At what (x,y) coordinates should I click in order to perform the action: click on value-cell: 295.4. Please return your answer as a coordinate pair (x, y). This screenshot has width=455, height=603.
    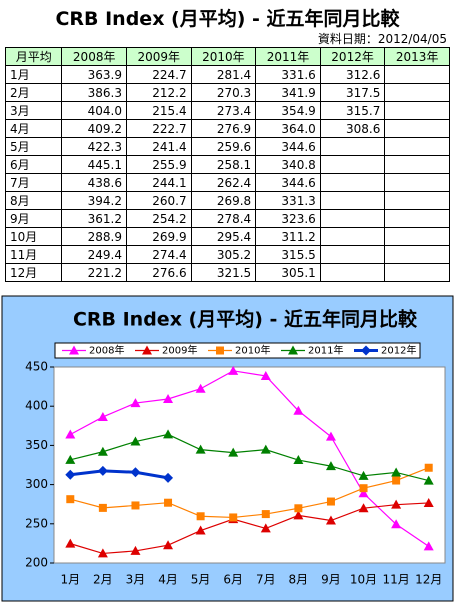
    Looking at the image, I should click on (223, 236).